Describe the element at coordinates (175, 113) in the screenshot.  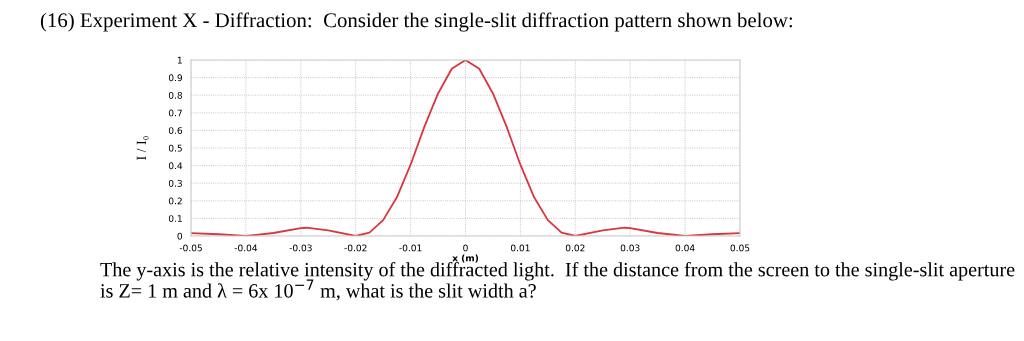
I see `y-tick-label: 0.7` at that location.